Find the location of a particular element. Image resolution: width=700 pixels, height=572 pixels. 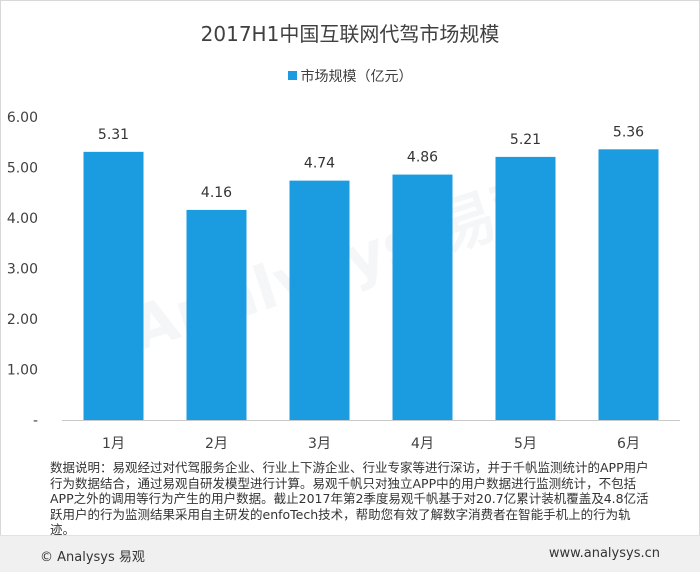

y-tick-label: 2.00 is located at coordinates (22, 320).